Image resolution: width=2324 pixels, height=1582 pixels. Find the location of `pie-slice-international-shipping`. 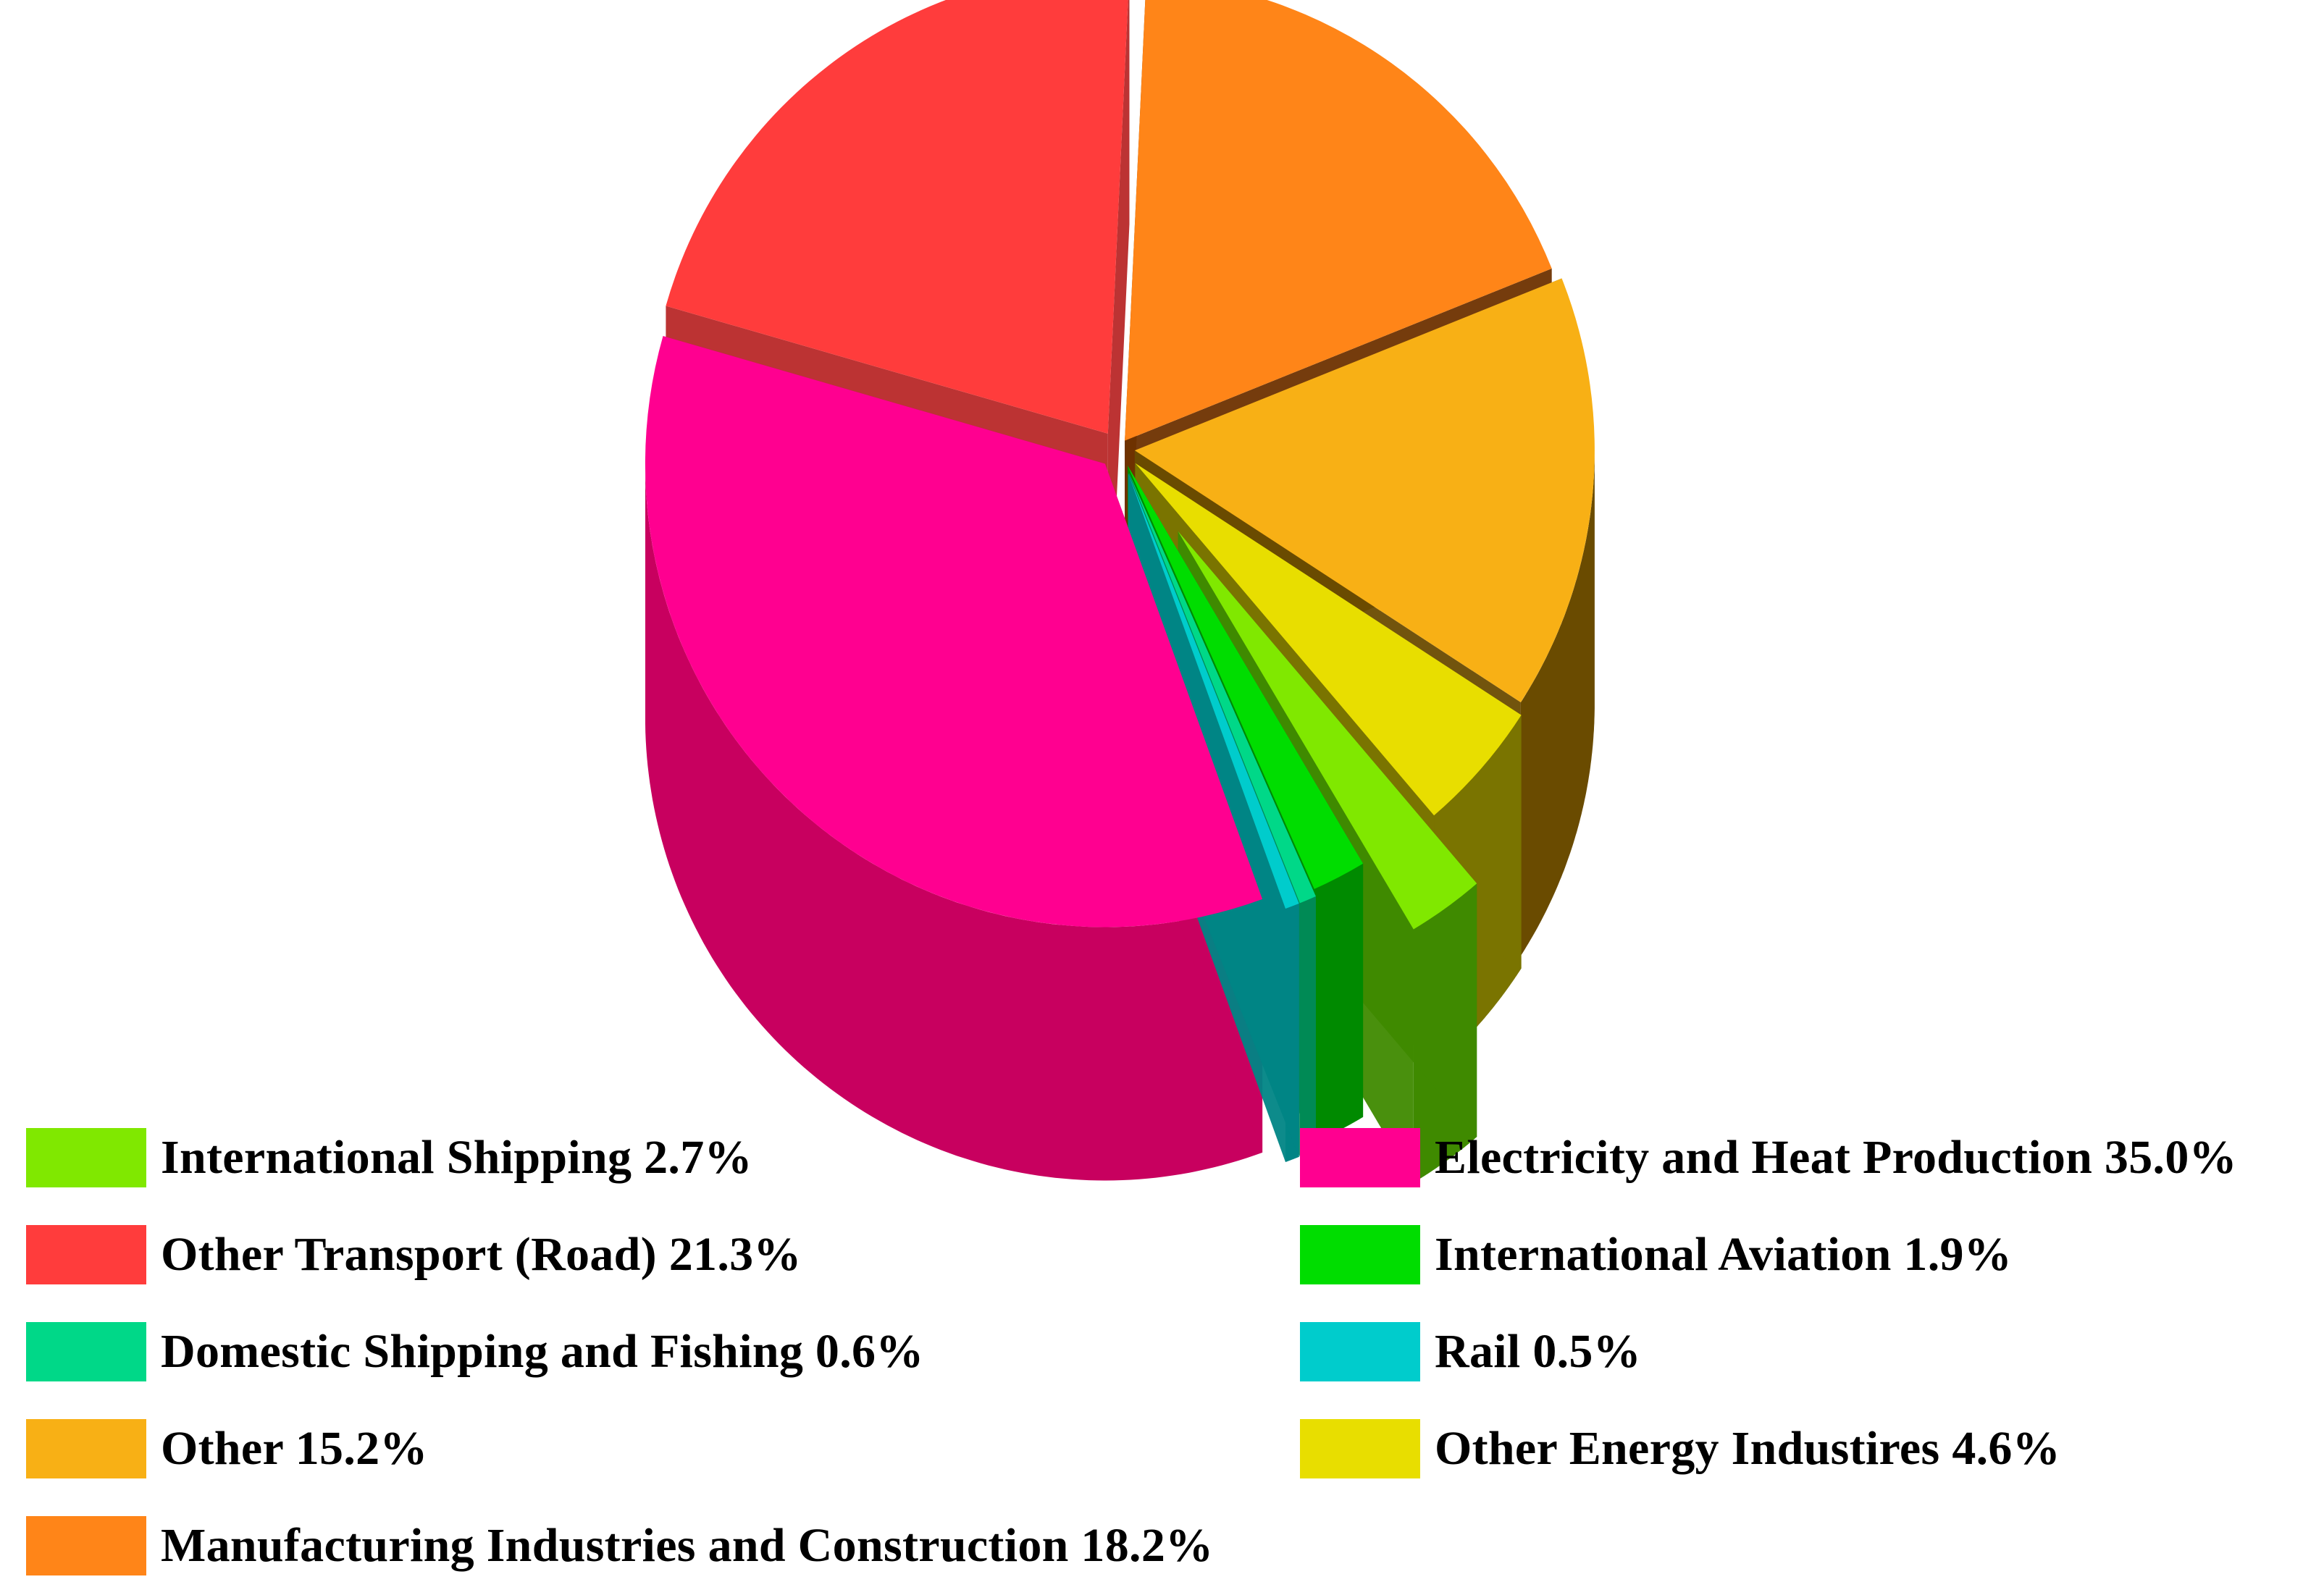

pie-slice-international-shipping is located at coordinates (1327, 730).